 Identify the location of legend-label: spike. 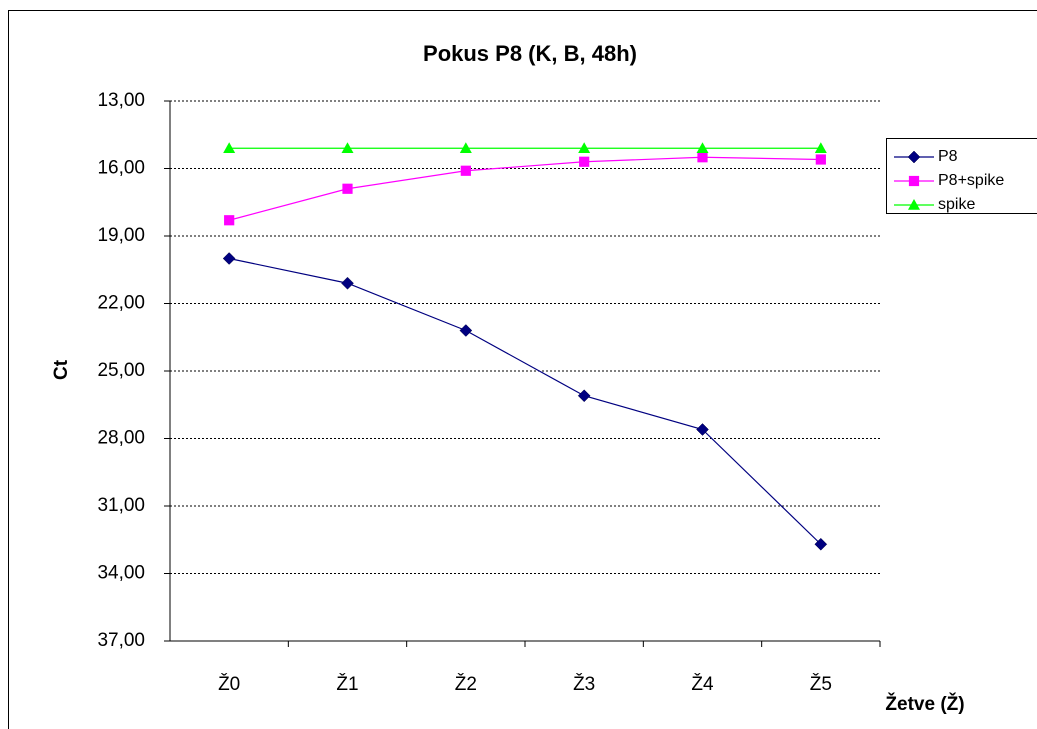
(956, 204).